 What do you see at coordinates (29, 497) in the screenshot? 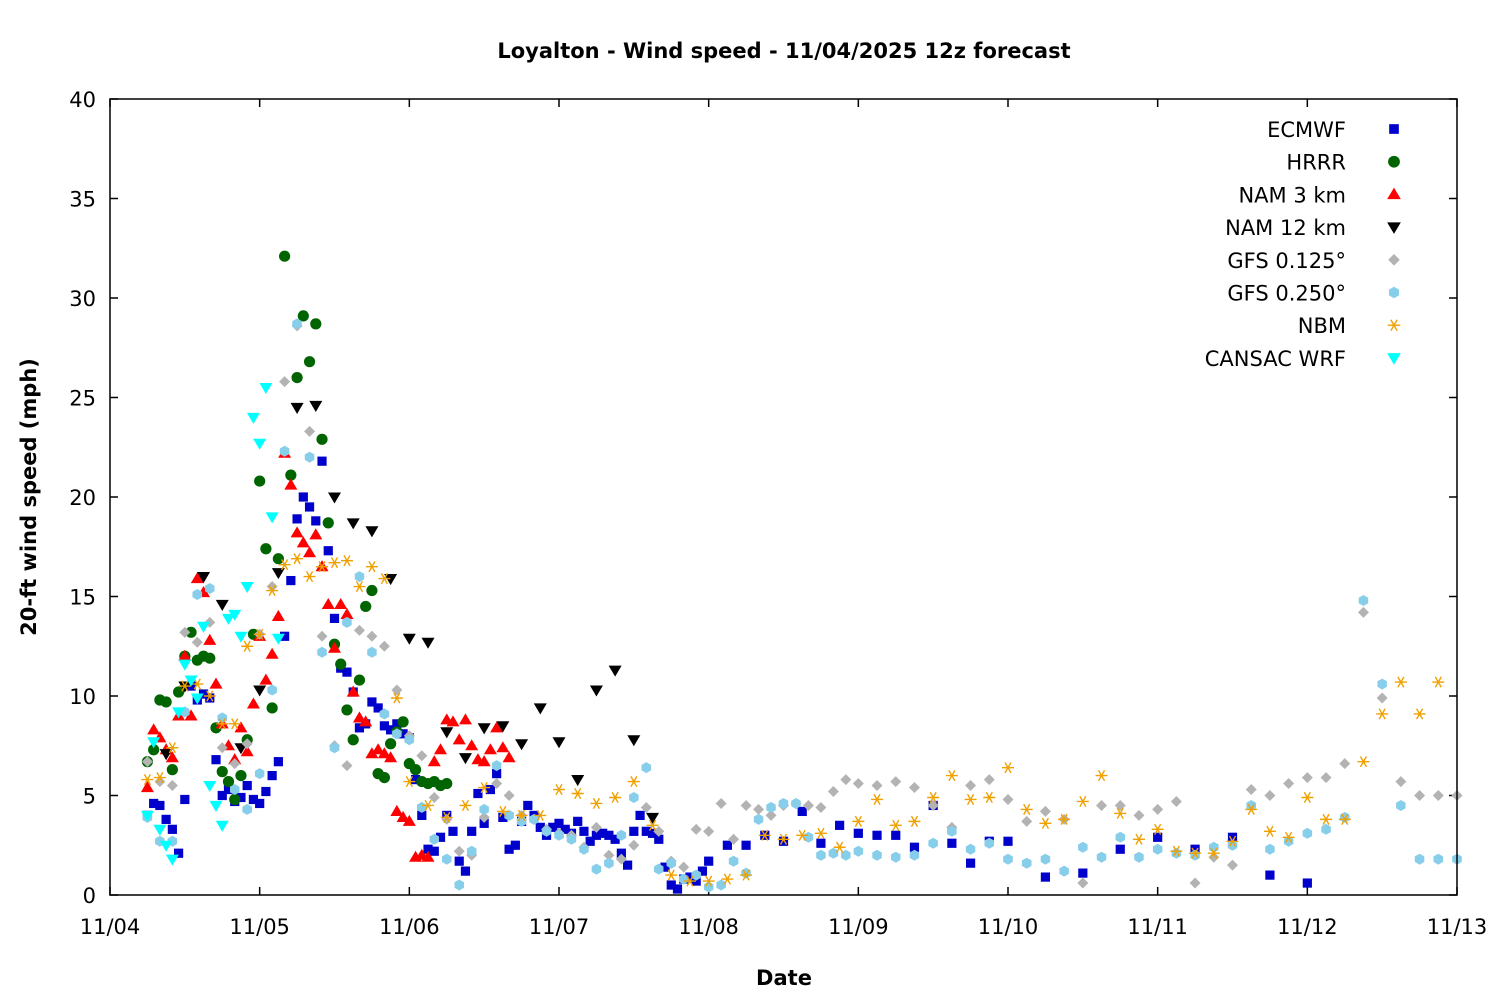
I see `y-axis-label: 20-ft wind speed (mph)` at bounding box center [29, 497].